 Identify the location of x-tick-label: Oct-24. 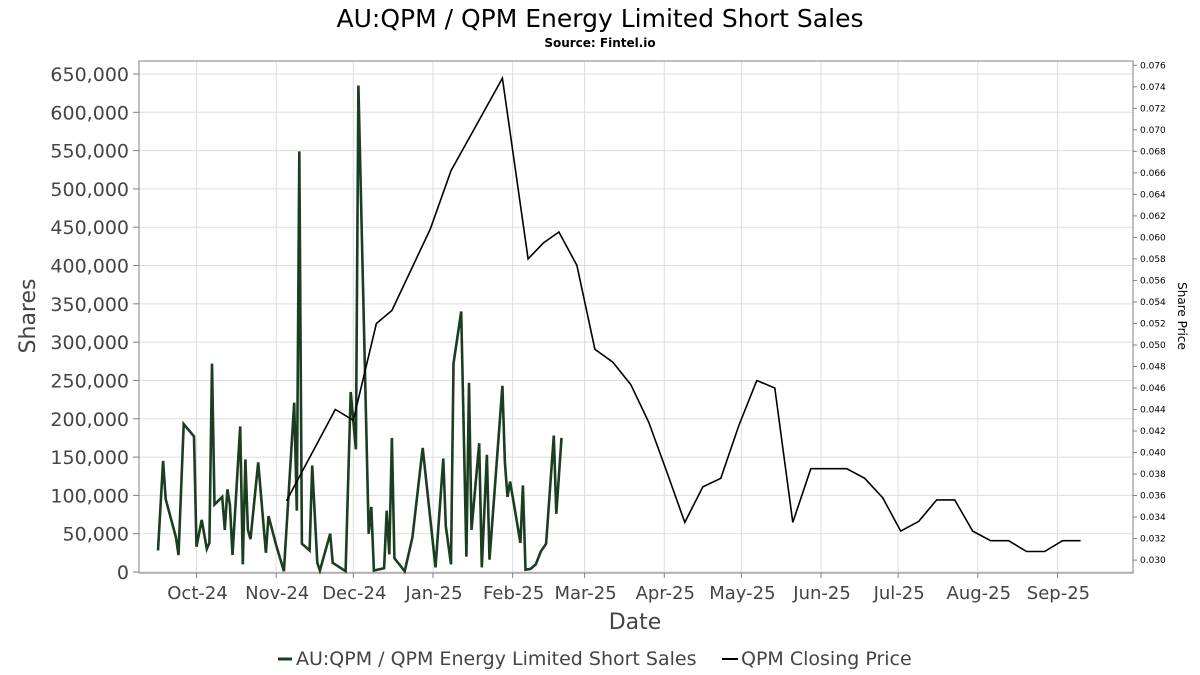
(197, 593).